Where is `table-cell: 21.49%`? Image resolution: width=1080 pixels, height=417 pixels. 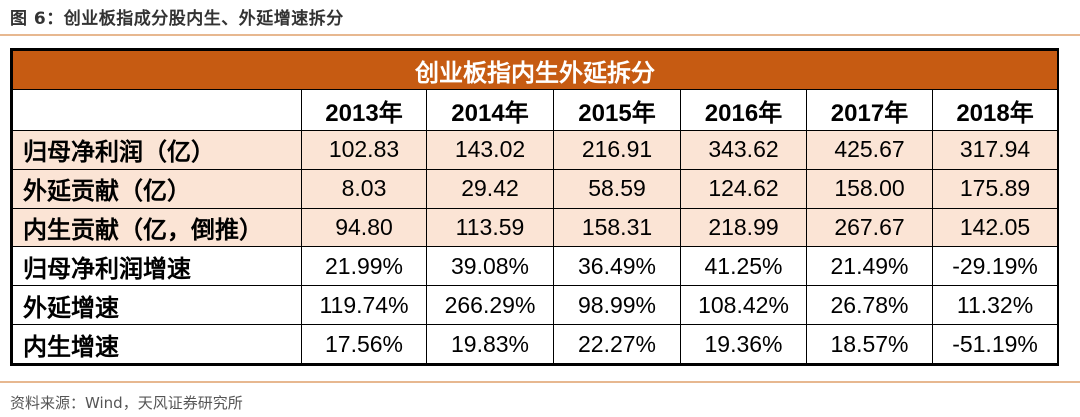
table-cell: 21.49% is located at coordinates (869, 266).